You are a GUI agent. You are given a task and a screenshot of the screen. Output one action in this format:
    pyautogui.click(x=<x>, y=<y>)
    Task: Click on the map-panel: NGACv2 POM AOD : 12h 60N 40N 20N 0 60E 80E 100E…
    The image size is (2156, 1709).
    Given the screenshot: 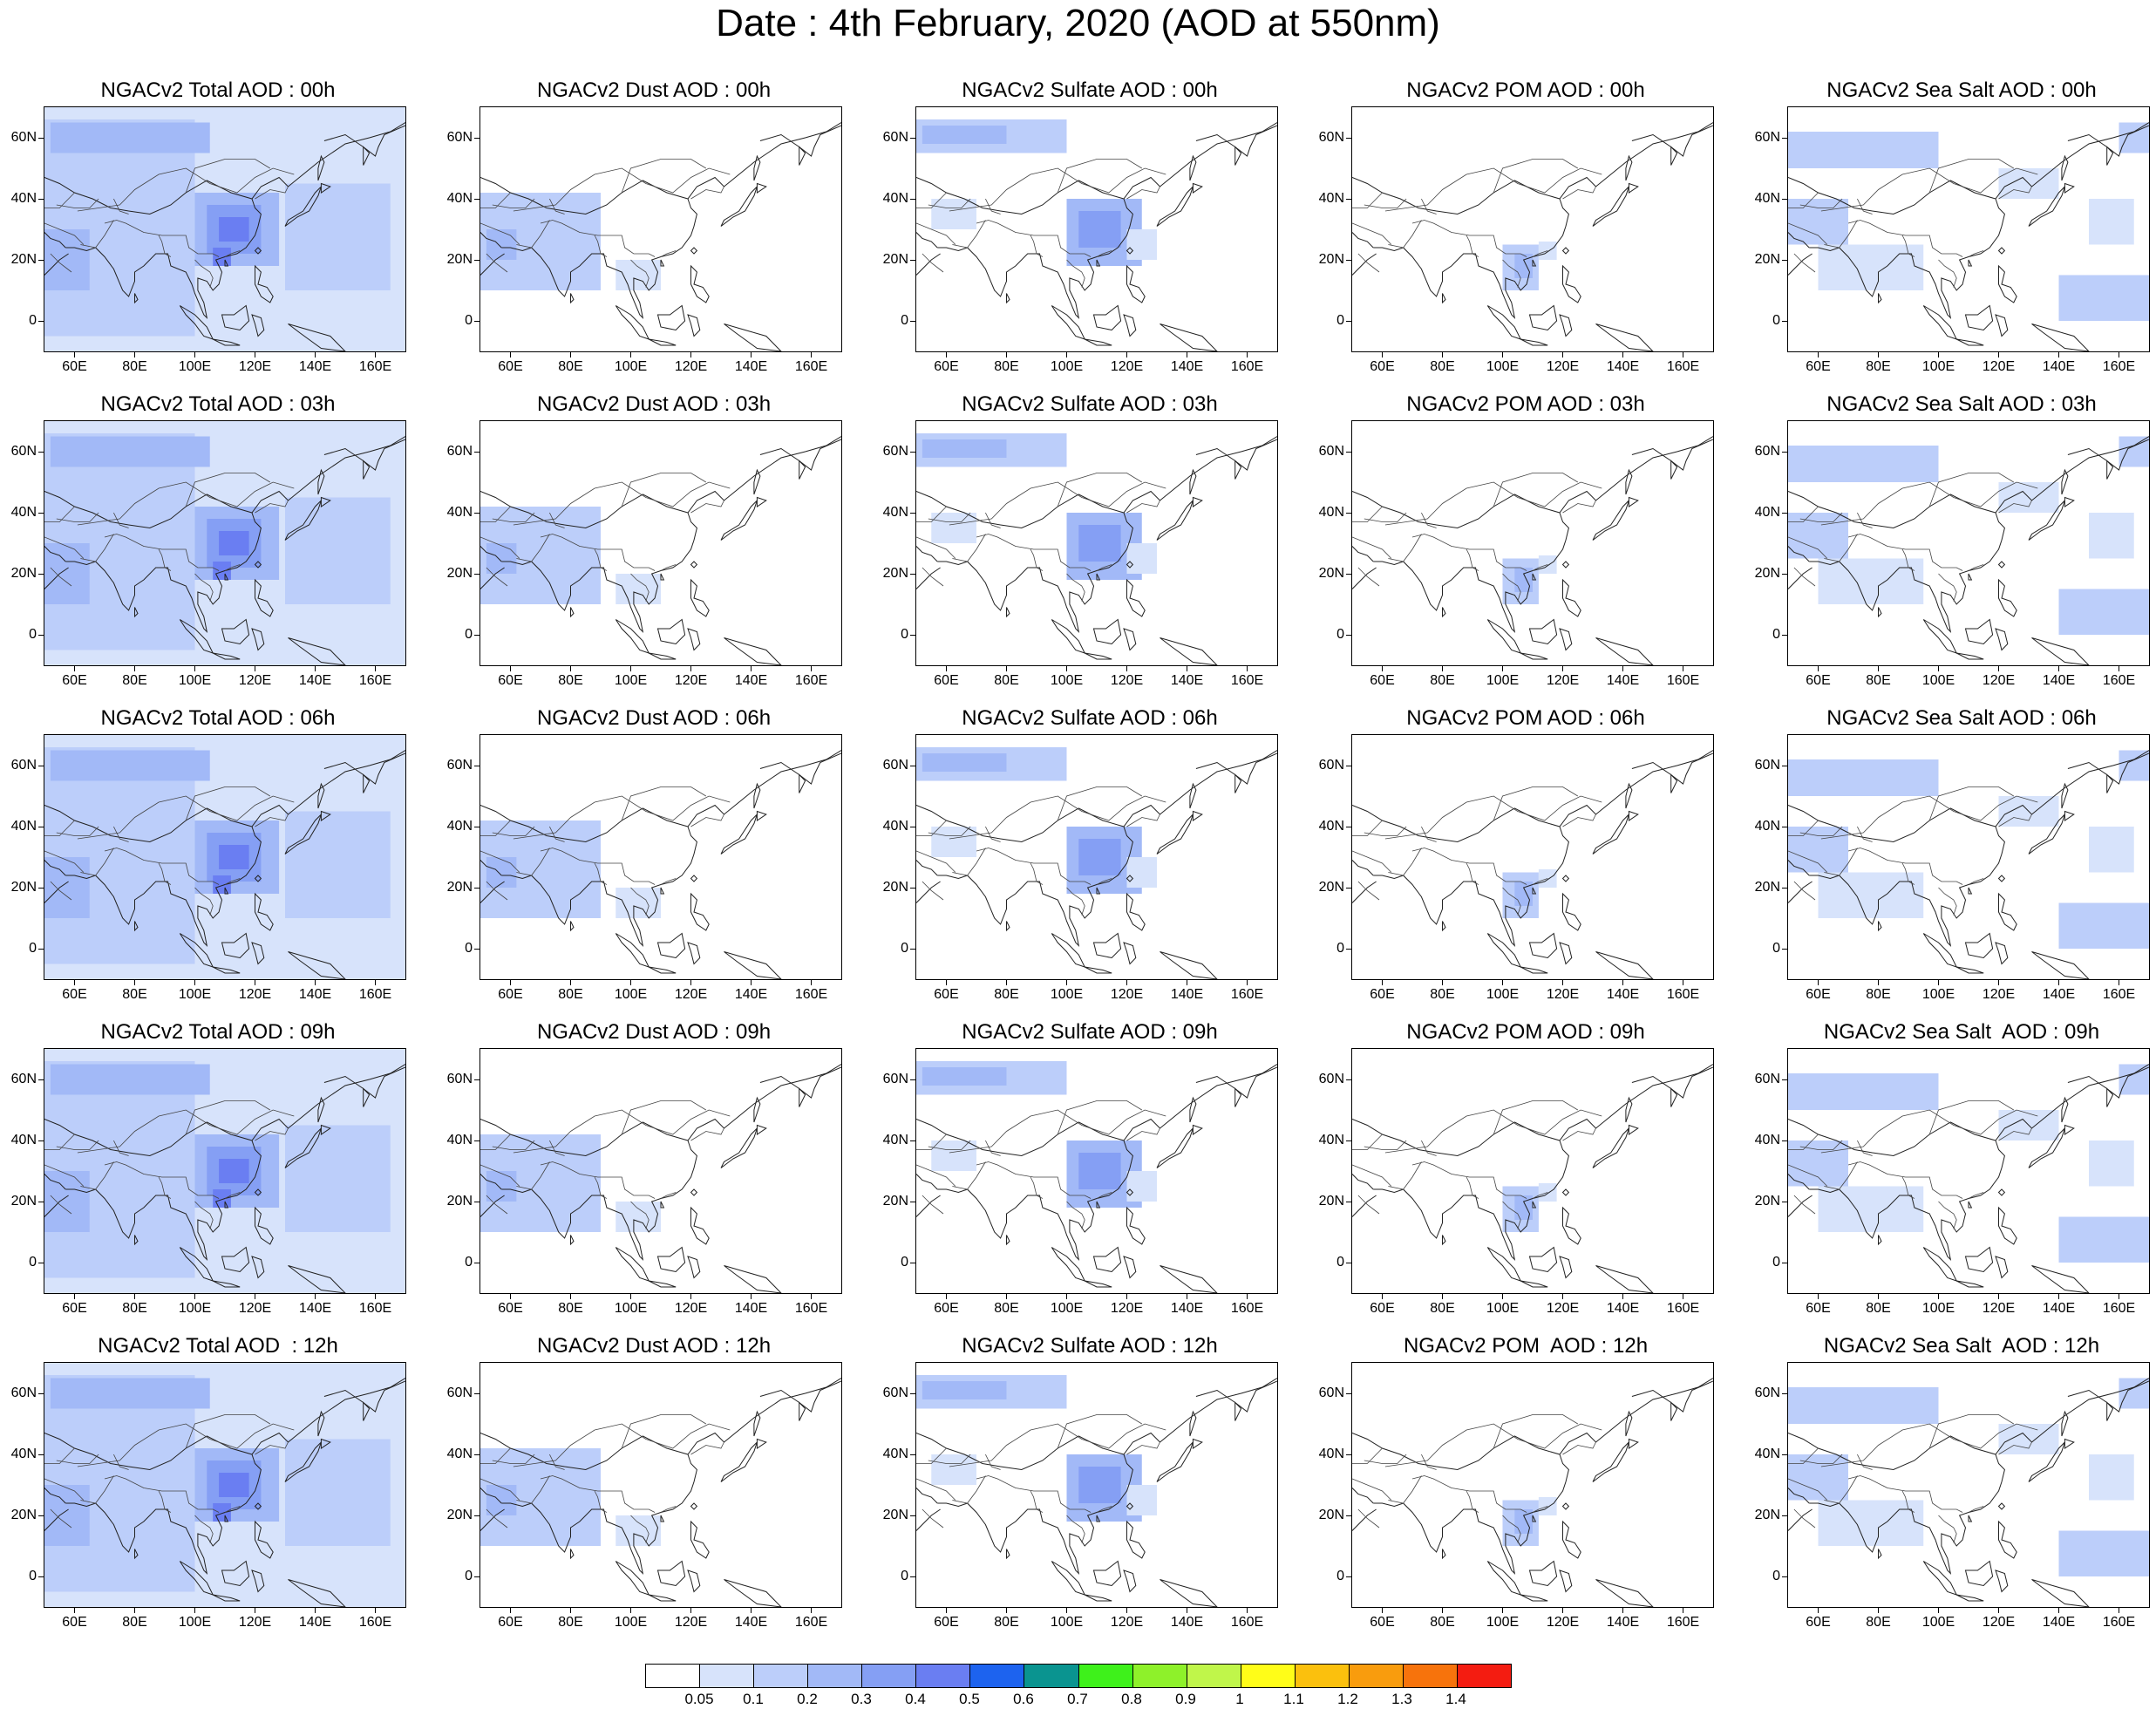 What is the action you would take?
    pyautogui.click(x=1526, y=1491)
    